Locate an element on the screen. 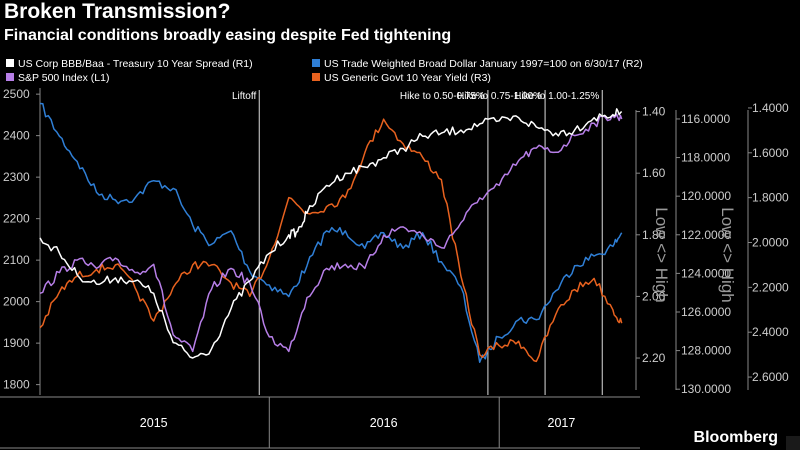 This screenshot has width=800, height=450. x-tick-label: 2017 is located at coordinates (562, 423).